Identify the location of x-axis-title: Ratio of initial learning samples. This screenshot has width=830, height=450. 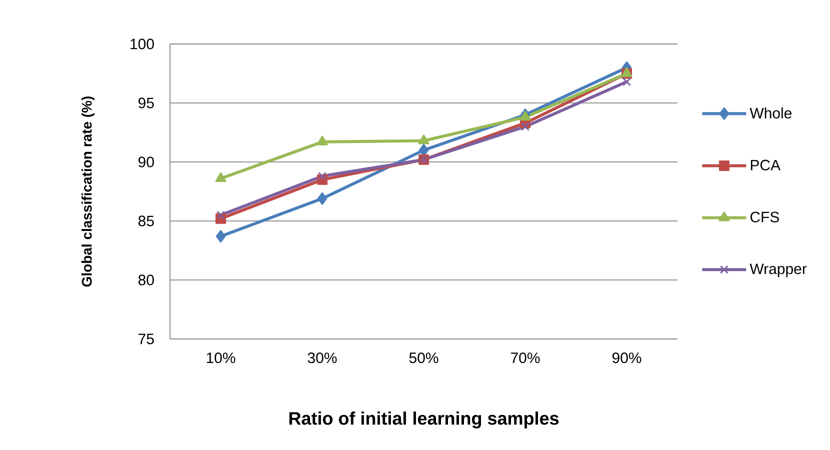
(424, 420).